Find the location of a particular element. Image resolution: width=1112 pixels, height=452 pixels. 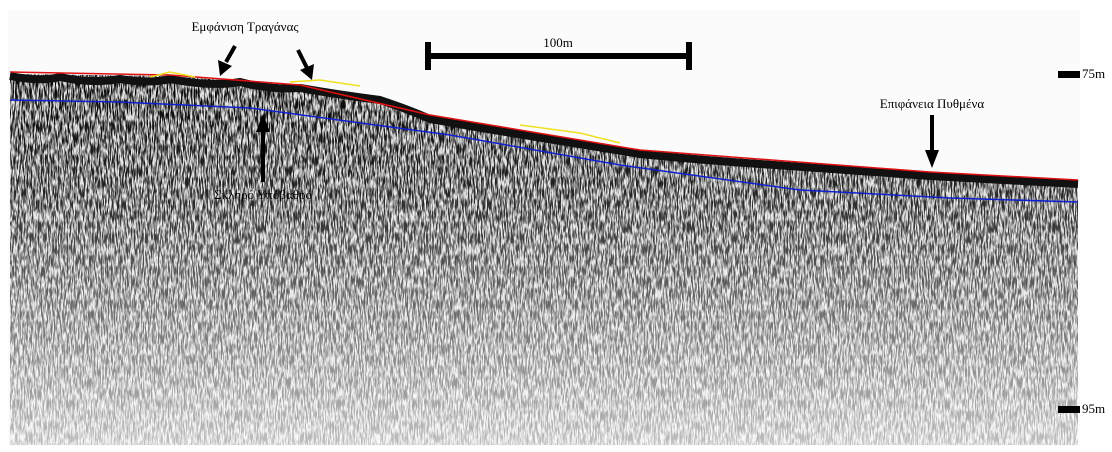

coralligenous-line is located at coordinates (385, 107).